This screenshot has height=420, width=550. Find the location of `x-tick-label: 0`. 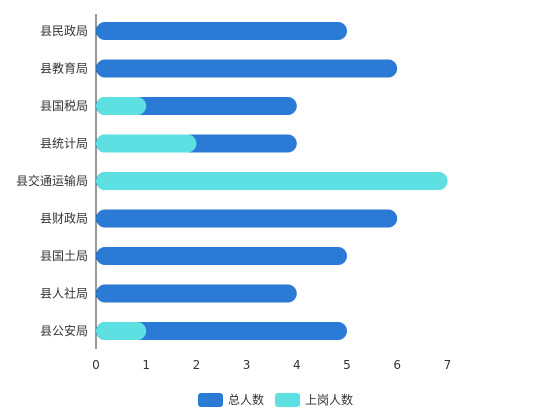

x-tick-label: 0 is located at coordinates (96, 365).